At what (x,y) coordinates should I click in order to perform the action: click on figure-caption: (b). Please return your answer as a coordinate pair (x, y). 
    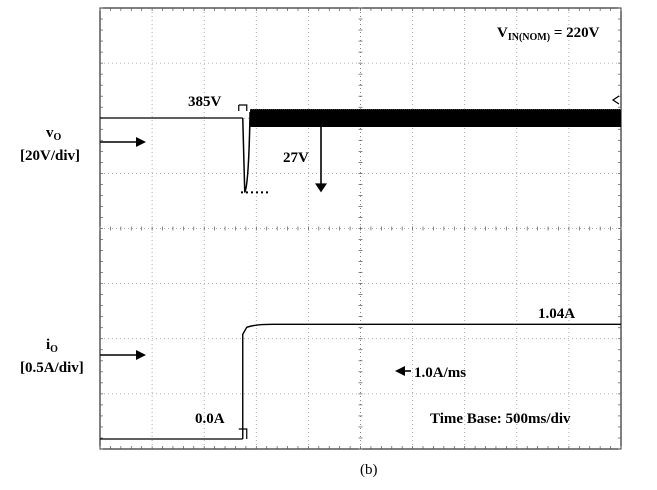
    Looking at the image, I should click on (369, 470).